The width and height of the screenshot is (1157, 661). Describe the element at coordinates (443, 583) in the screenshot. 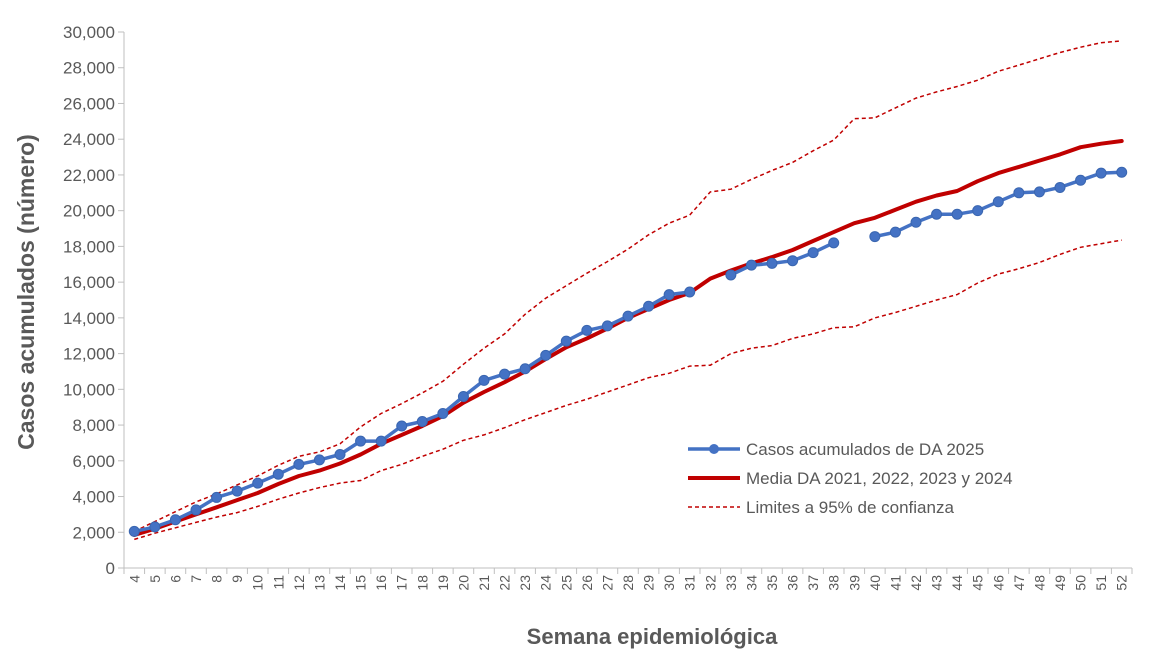

I see `x-tick-label: 19` at that location.